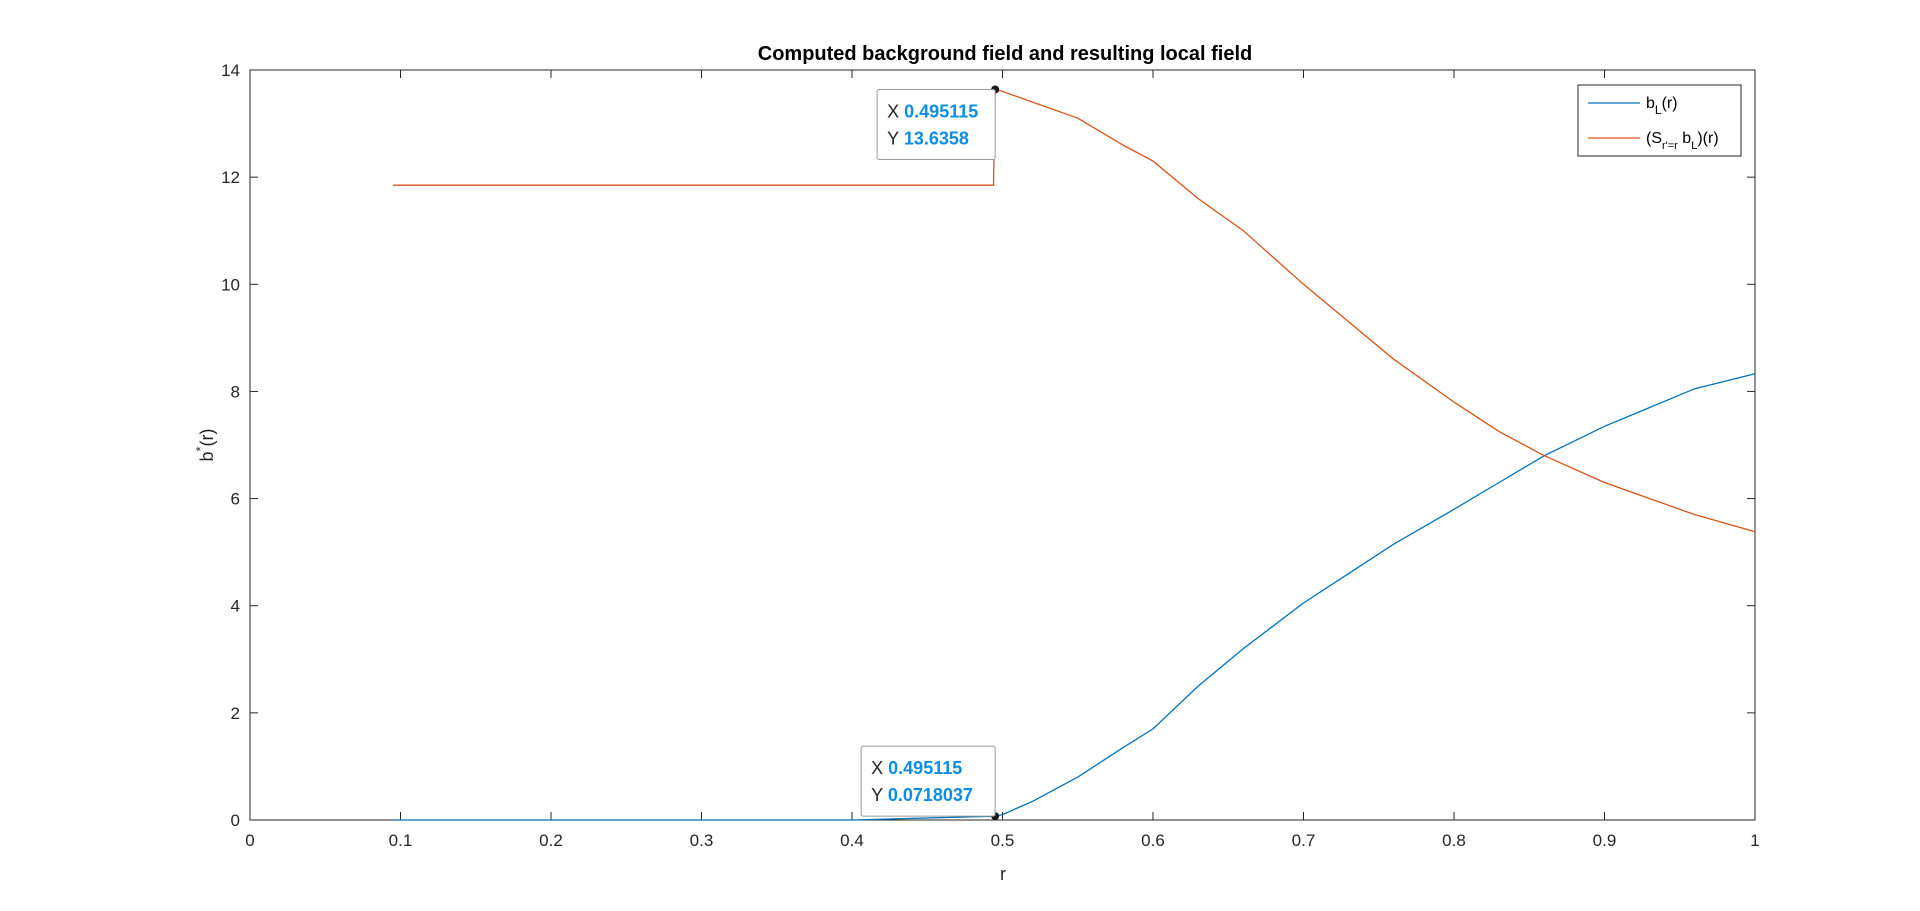 The height and width of the screenshot is (911, 1920). I want to click on x-tick-label: 0.4, so click(852, 840).